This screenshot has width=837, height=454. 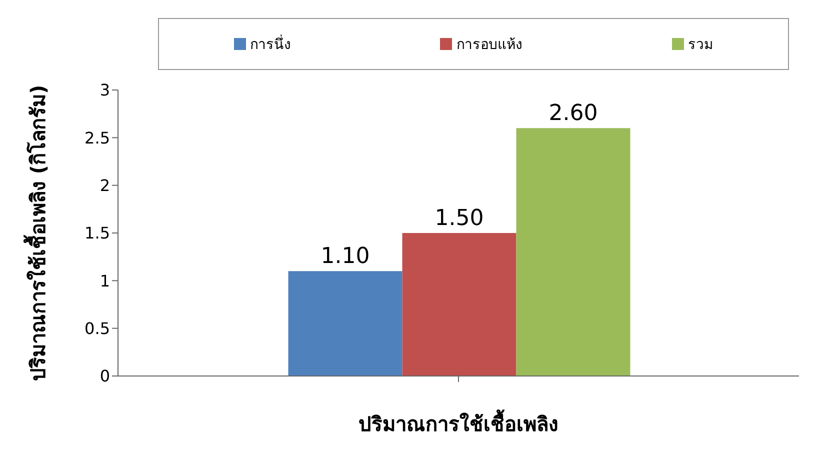 What do you see at coordinates (269, 44) in the screenshot?
I see `legend-label: การนึ่ง` at bounding box center [269, 44].